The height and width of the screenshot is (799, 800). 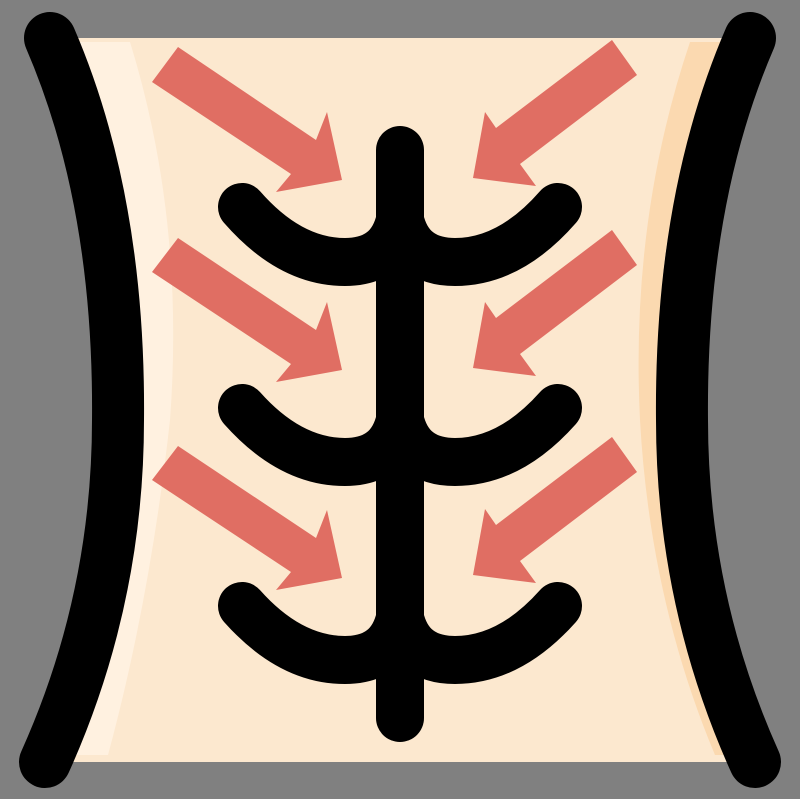 I want to click on arrow-left-bottom-icon, so click(x=247, y=518).